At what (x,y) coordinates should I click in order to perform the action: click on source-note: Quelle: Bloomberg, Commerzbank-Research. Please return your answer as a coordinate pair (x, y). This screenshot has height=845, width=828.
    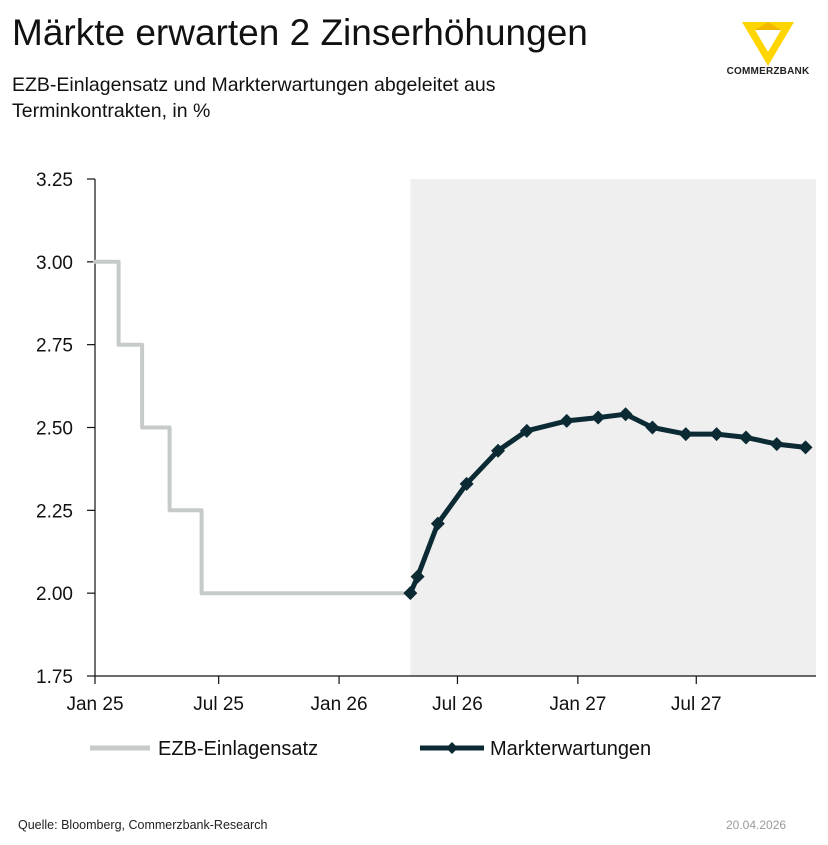
    Looking at the image, I should click on (143, 825).